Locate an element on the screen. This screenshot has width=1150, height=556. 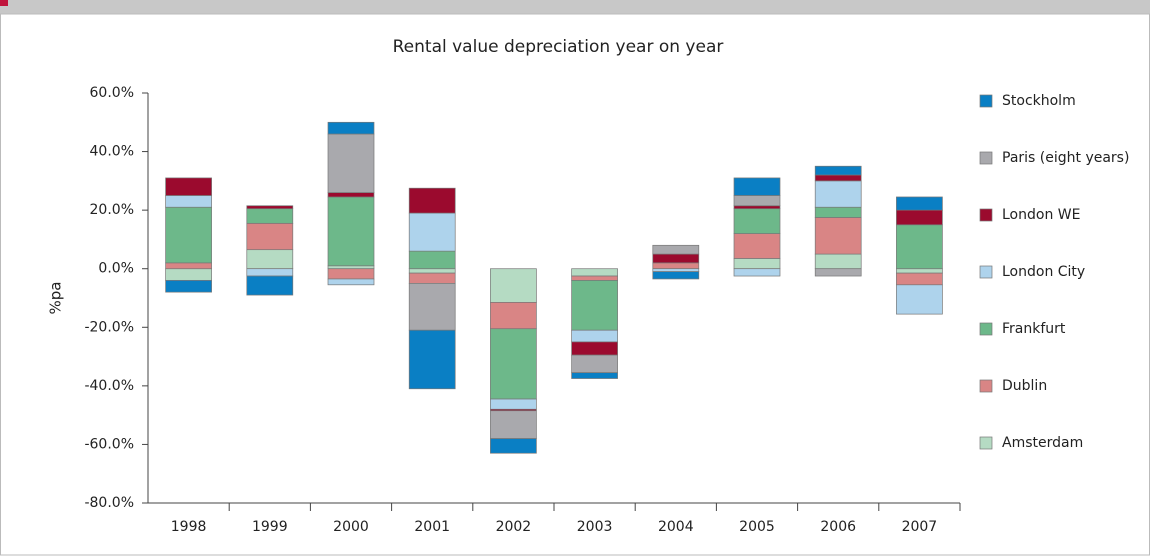
y-axis-label: %pa is located at coordinates (56, 298).